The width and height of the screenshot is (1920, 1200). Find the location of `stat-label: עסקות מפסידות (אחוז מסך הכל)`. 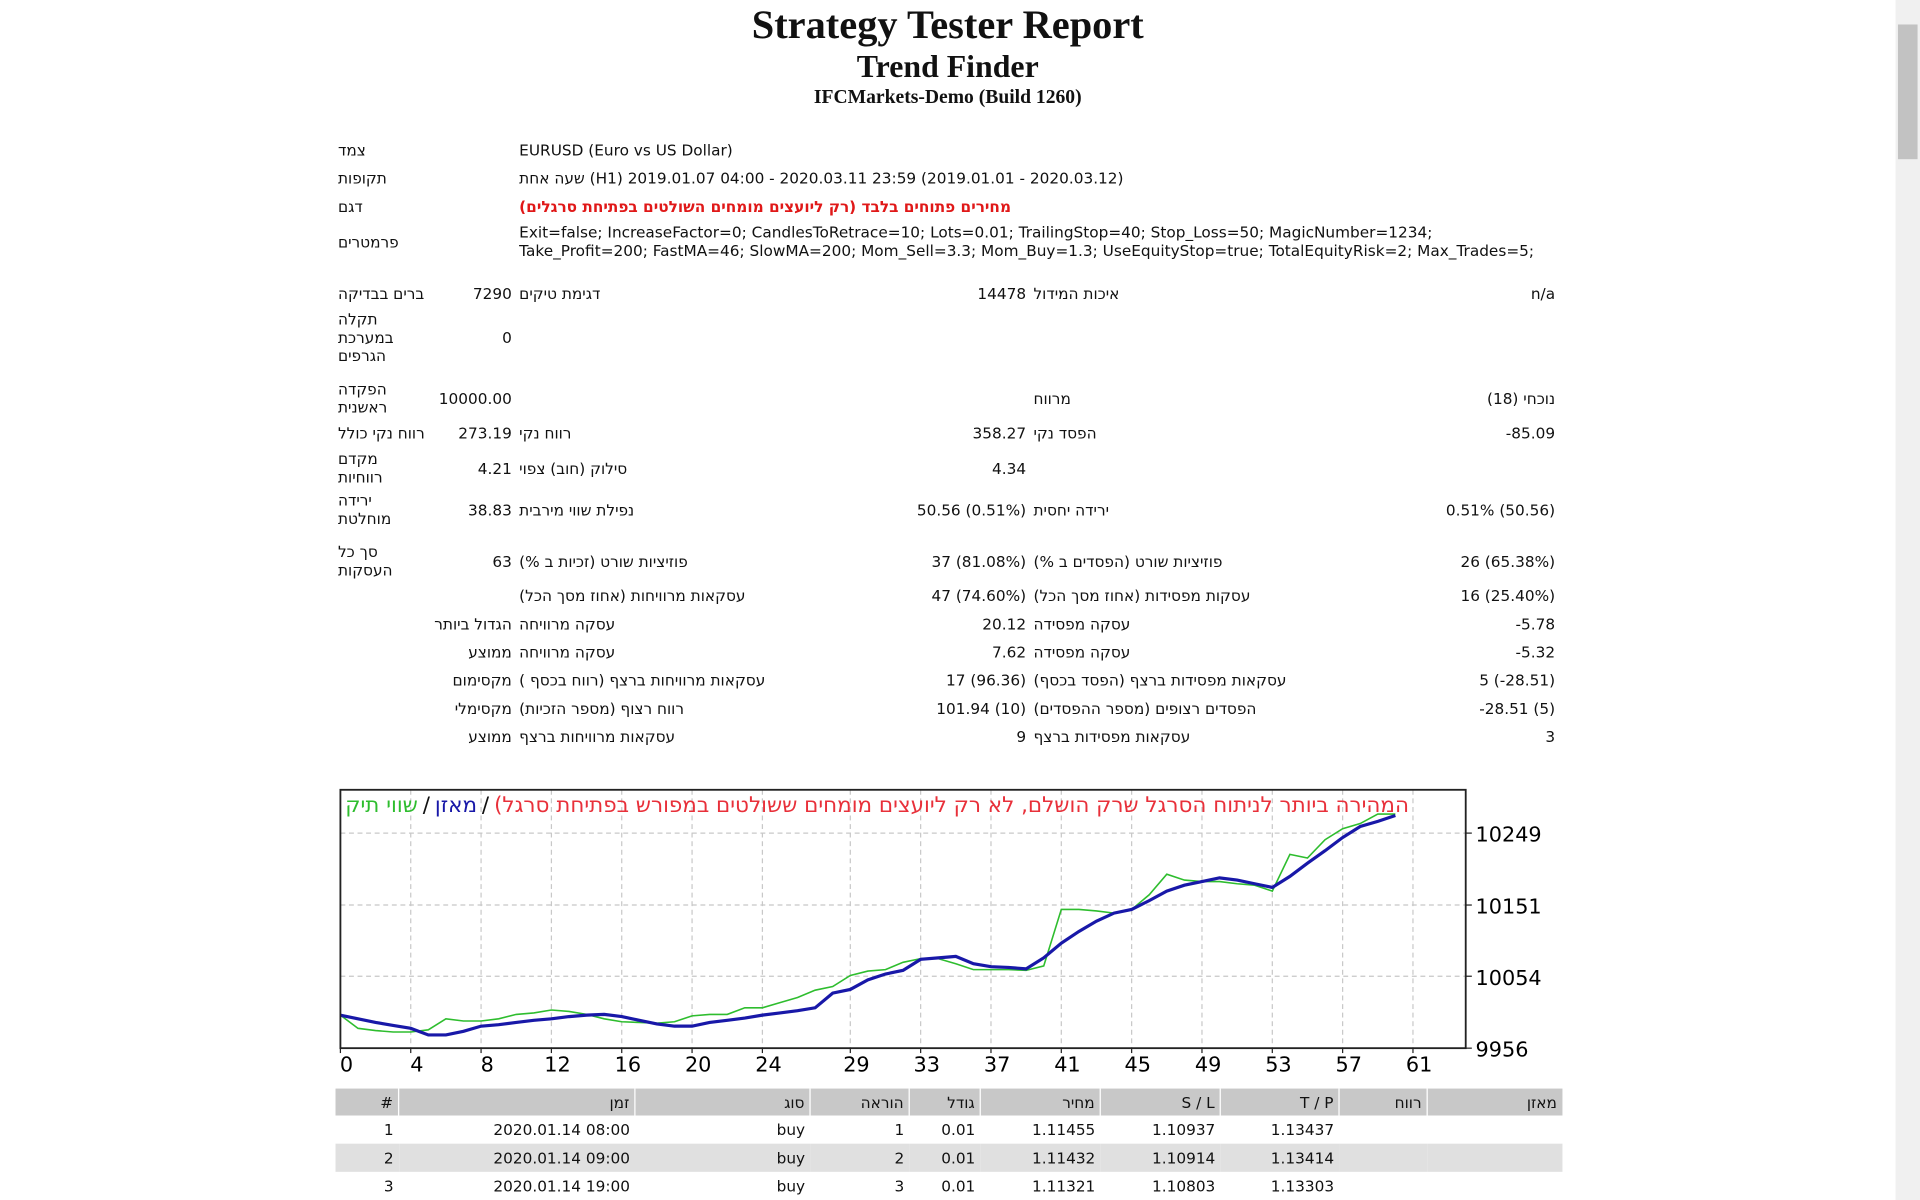

stat-label: עסקות מפסידות (אחוז מסך הכל) is located at coordinates (1142, 595).